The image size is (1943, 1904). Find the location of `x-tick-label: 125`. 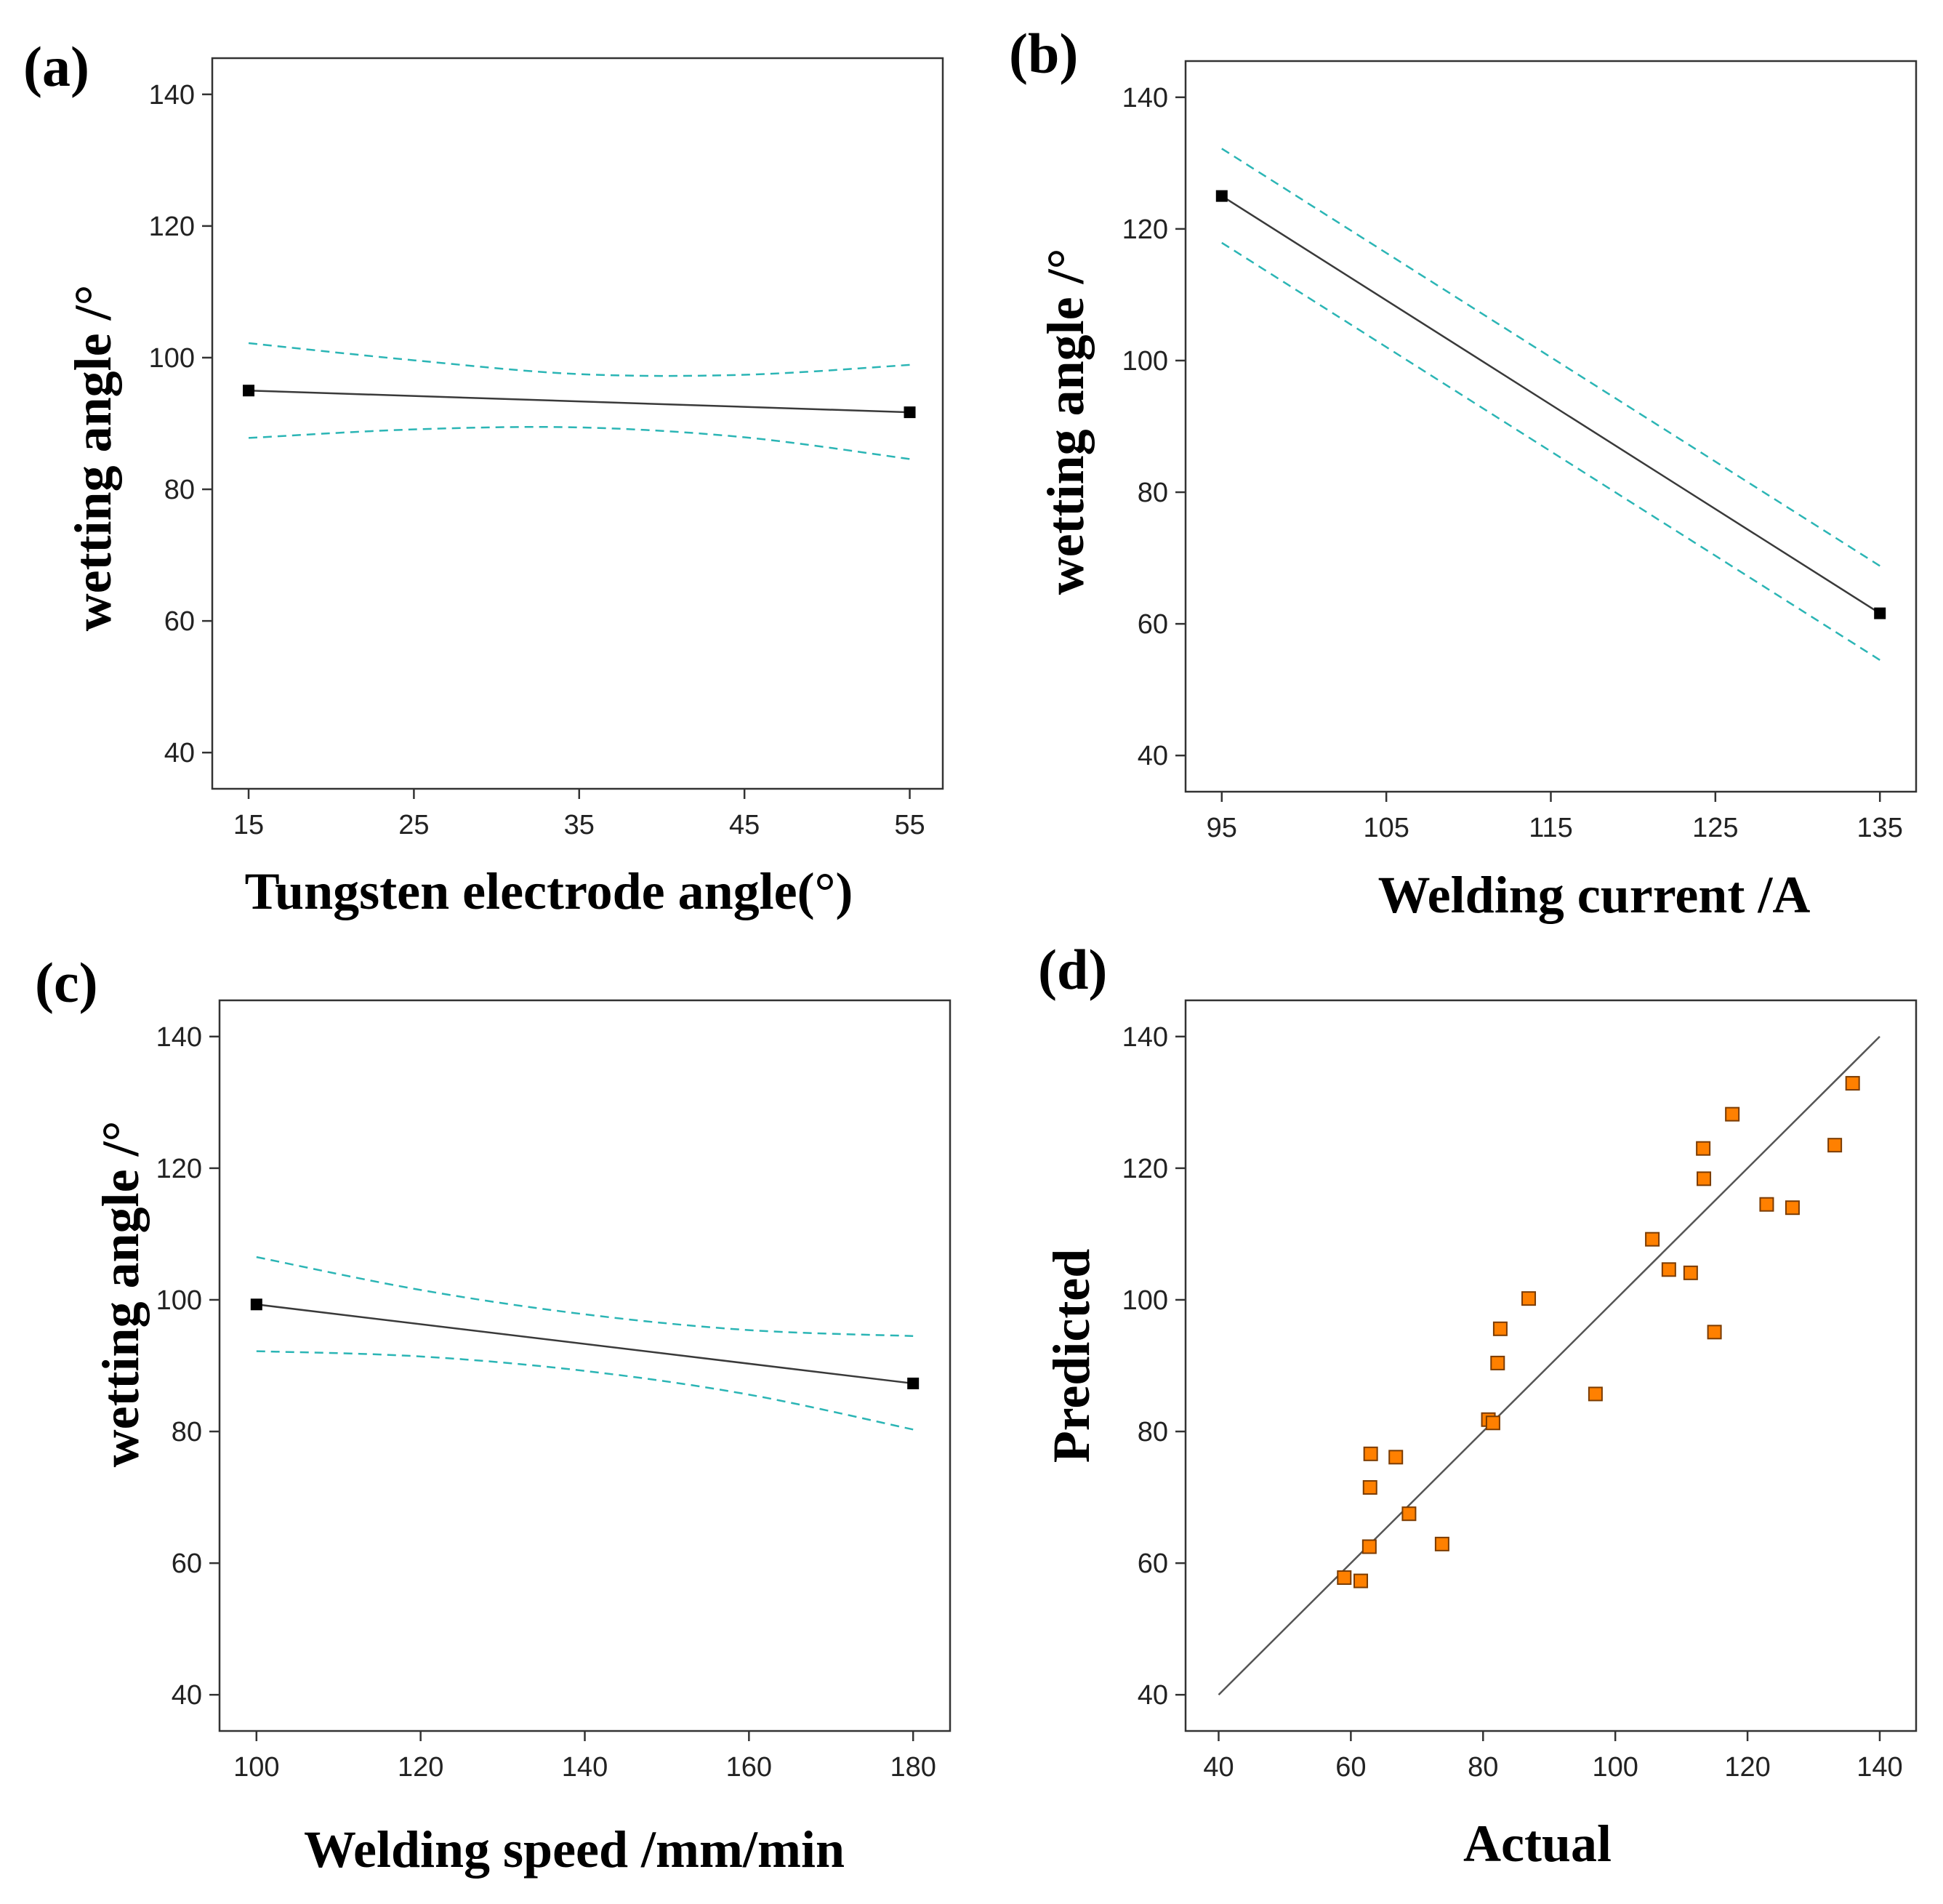

x-tick-label: 125 is located at coordinates (1715, 828).